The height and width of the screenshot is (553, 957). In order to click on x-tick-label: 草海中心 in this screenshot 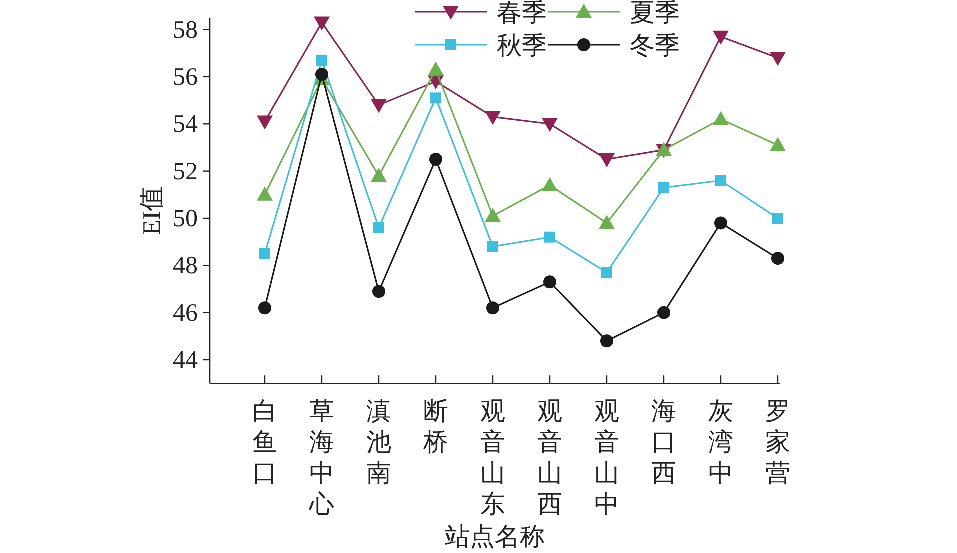, I will do `click(321, 458)`.